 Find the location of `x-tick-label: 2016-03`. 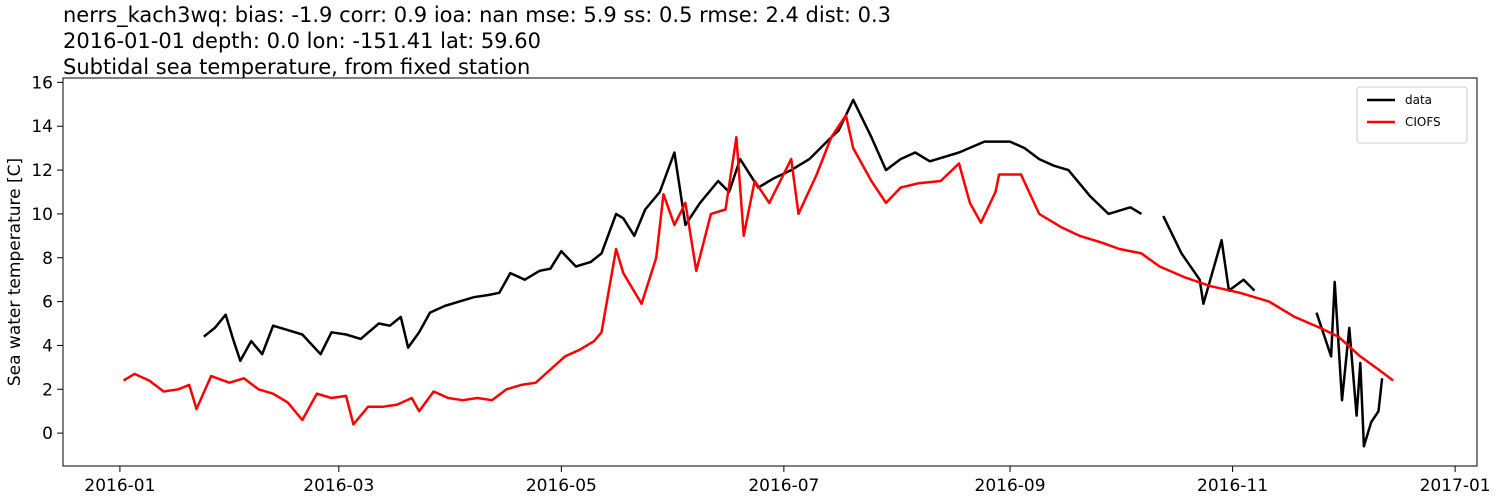

x-tick-label: 2016-03 is located at coordinates (338, 486).